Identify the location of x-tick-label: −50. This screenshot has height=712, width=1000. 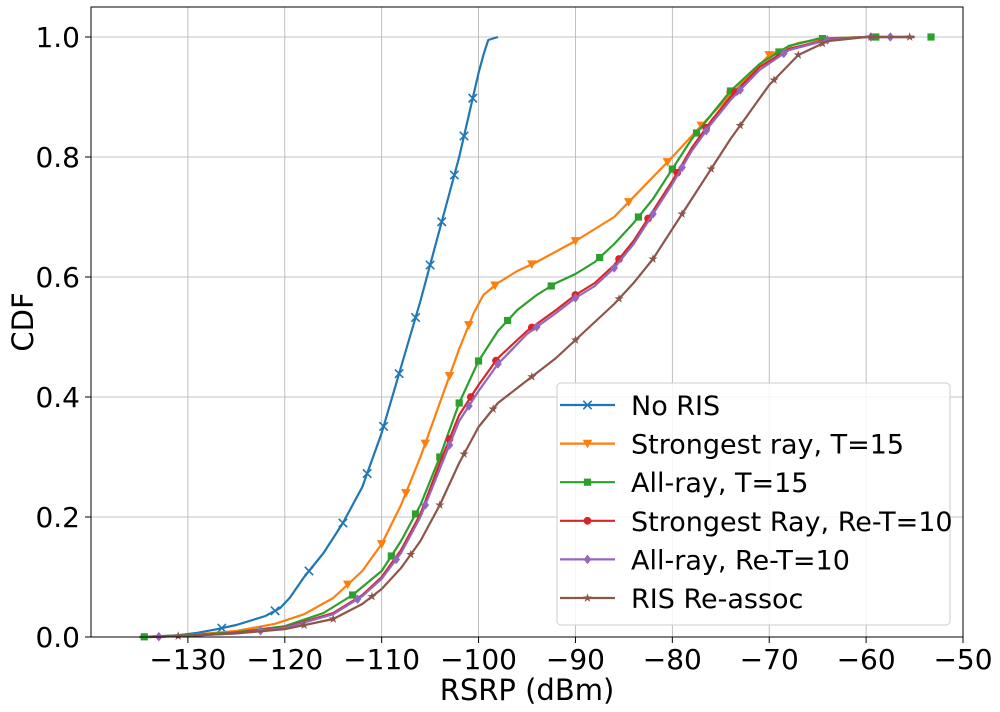
(962, 659).